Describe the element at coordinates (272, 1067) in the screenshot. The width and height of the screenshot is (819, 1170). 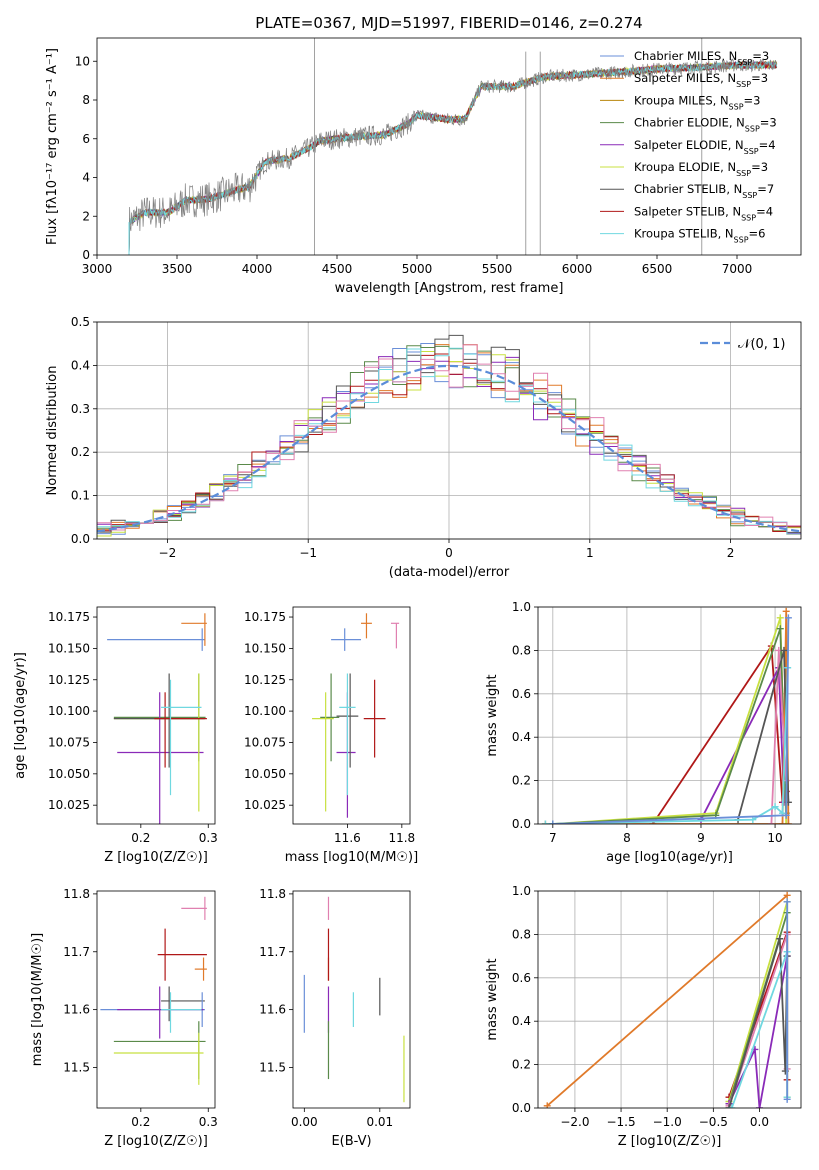
I see `y-tick-label: 11.5` at that location.